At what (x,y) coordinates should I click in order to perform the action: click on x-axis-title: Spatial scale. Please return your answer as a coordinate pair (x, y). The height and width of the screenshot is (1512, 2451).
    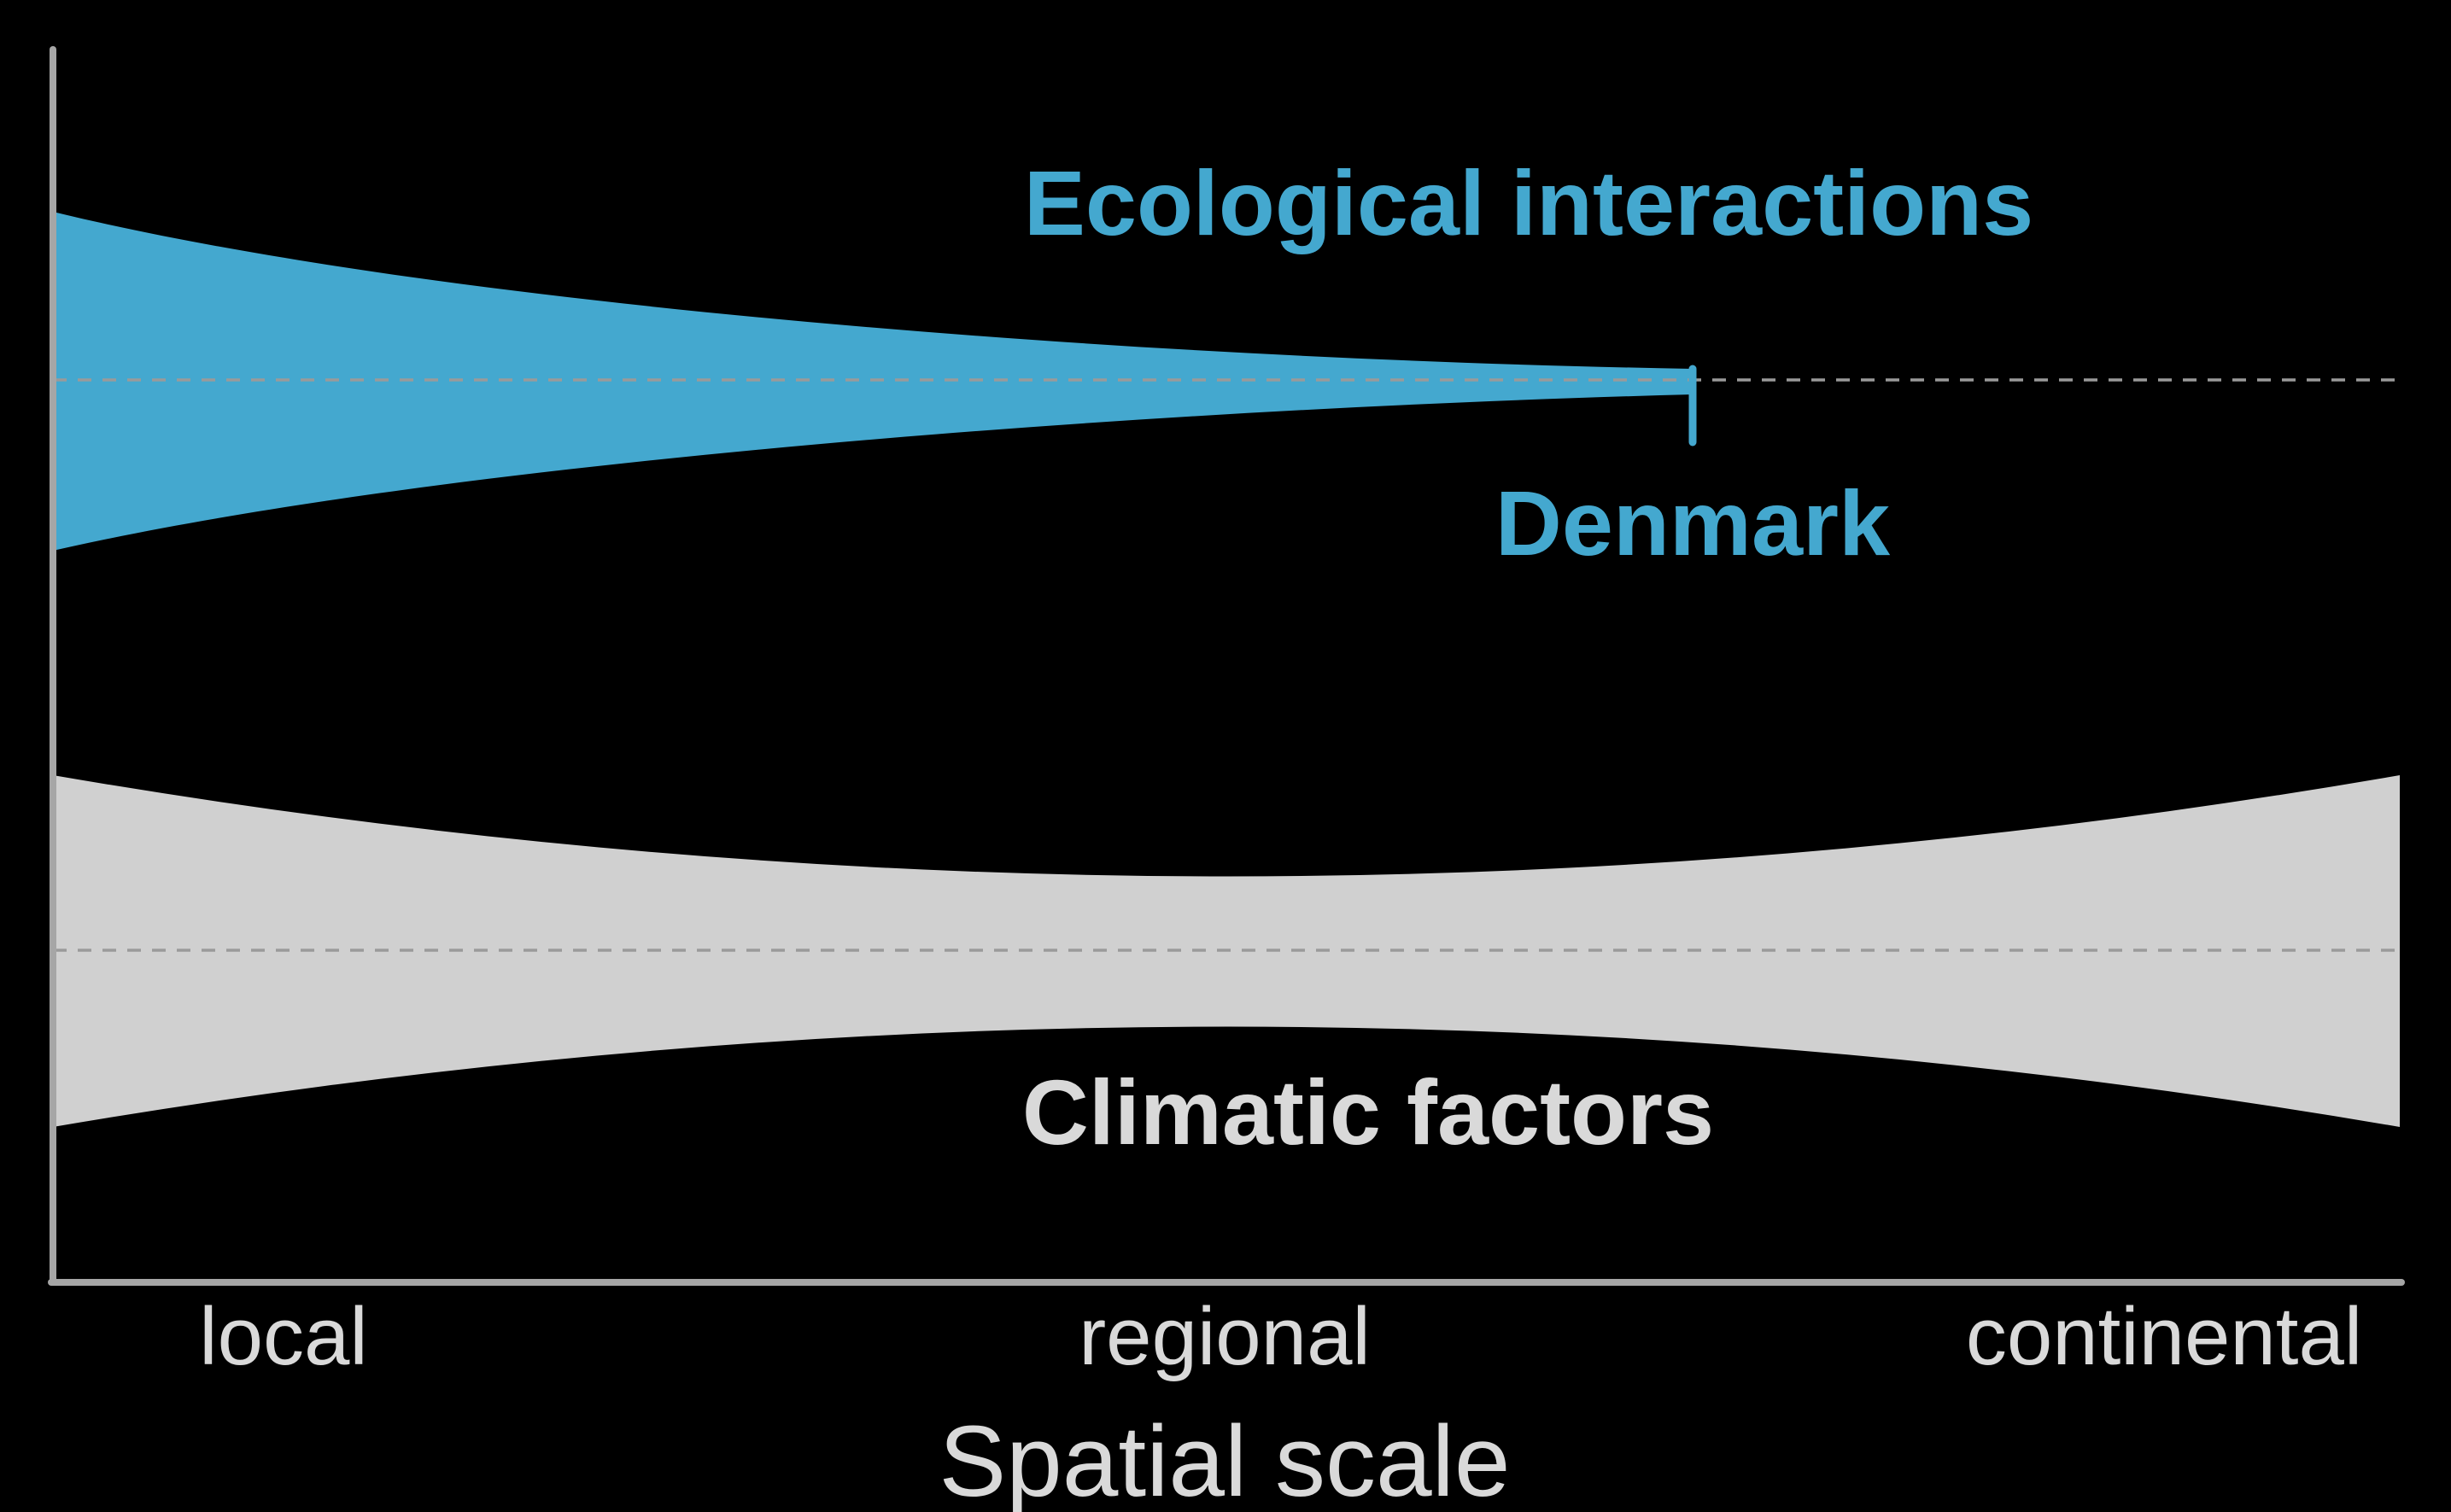
    Looking at the image, I should click on (1224, 1458).